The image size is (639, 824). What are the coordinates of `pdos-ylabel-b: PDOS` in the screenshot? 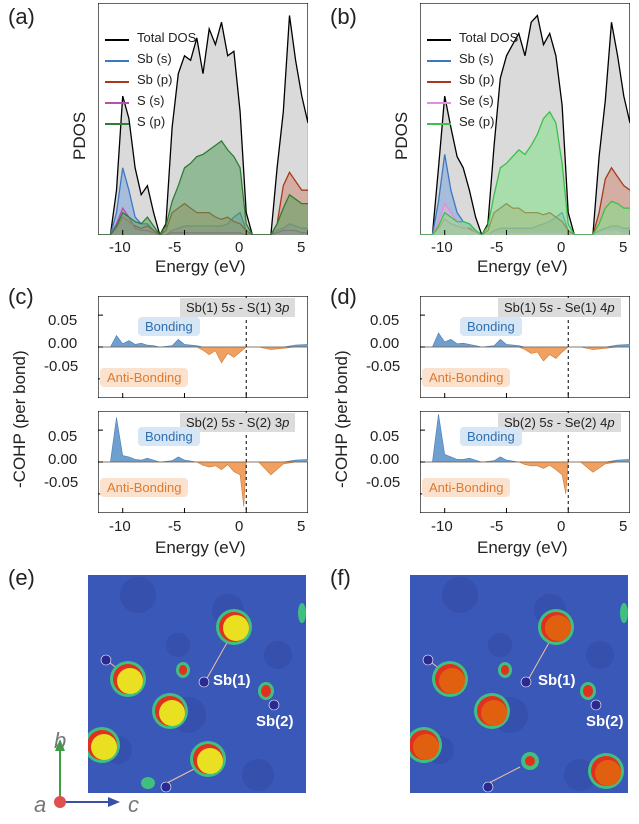 It's located at (401, 135).